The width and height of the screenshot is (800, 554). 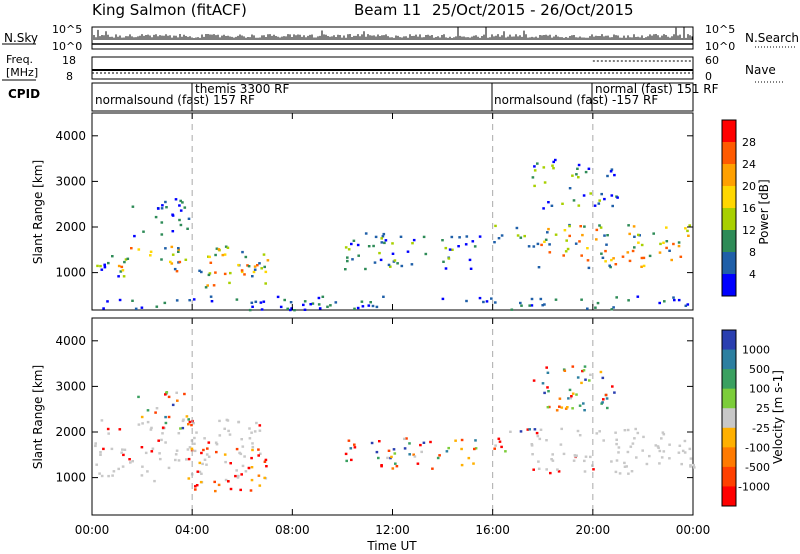 I want to click on y-tick-label: 2000, so click(x=70, y=227).